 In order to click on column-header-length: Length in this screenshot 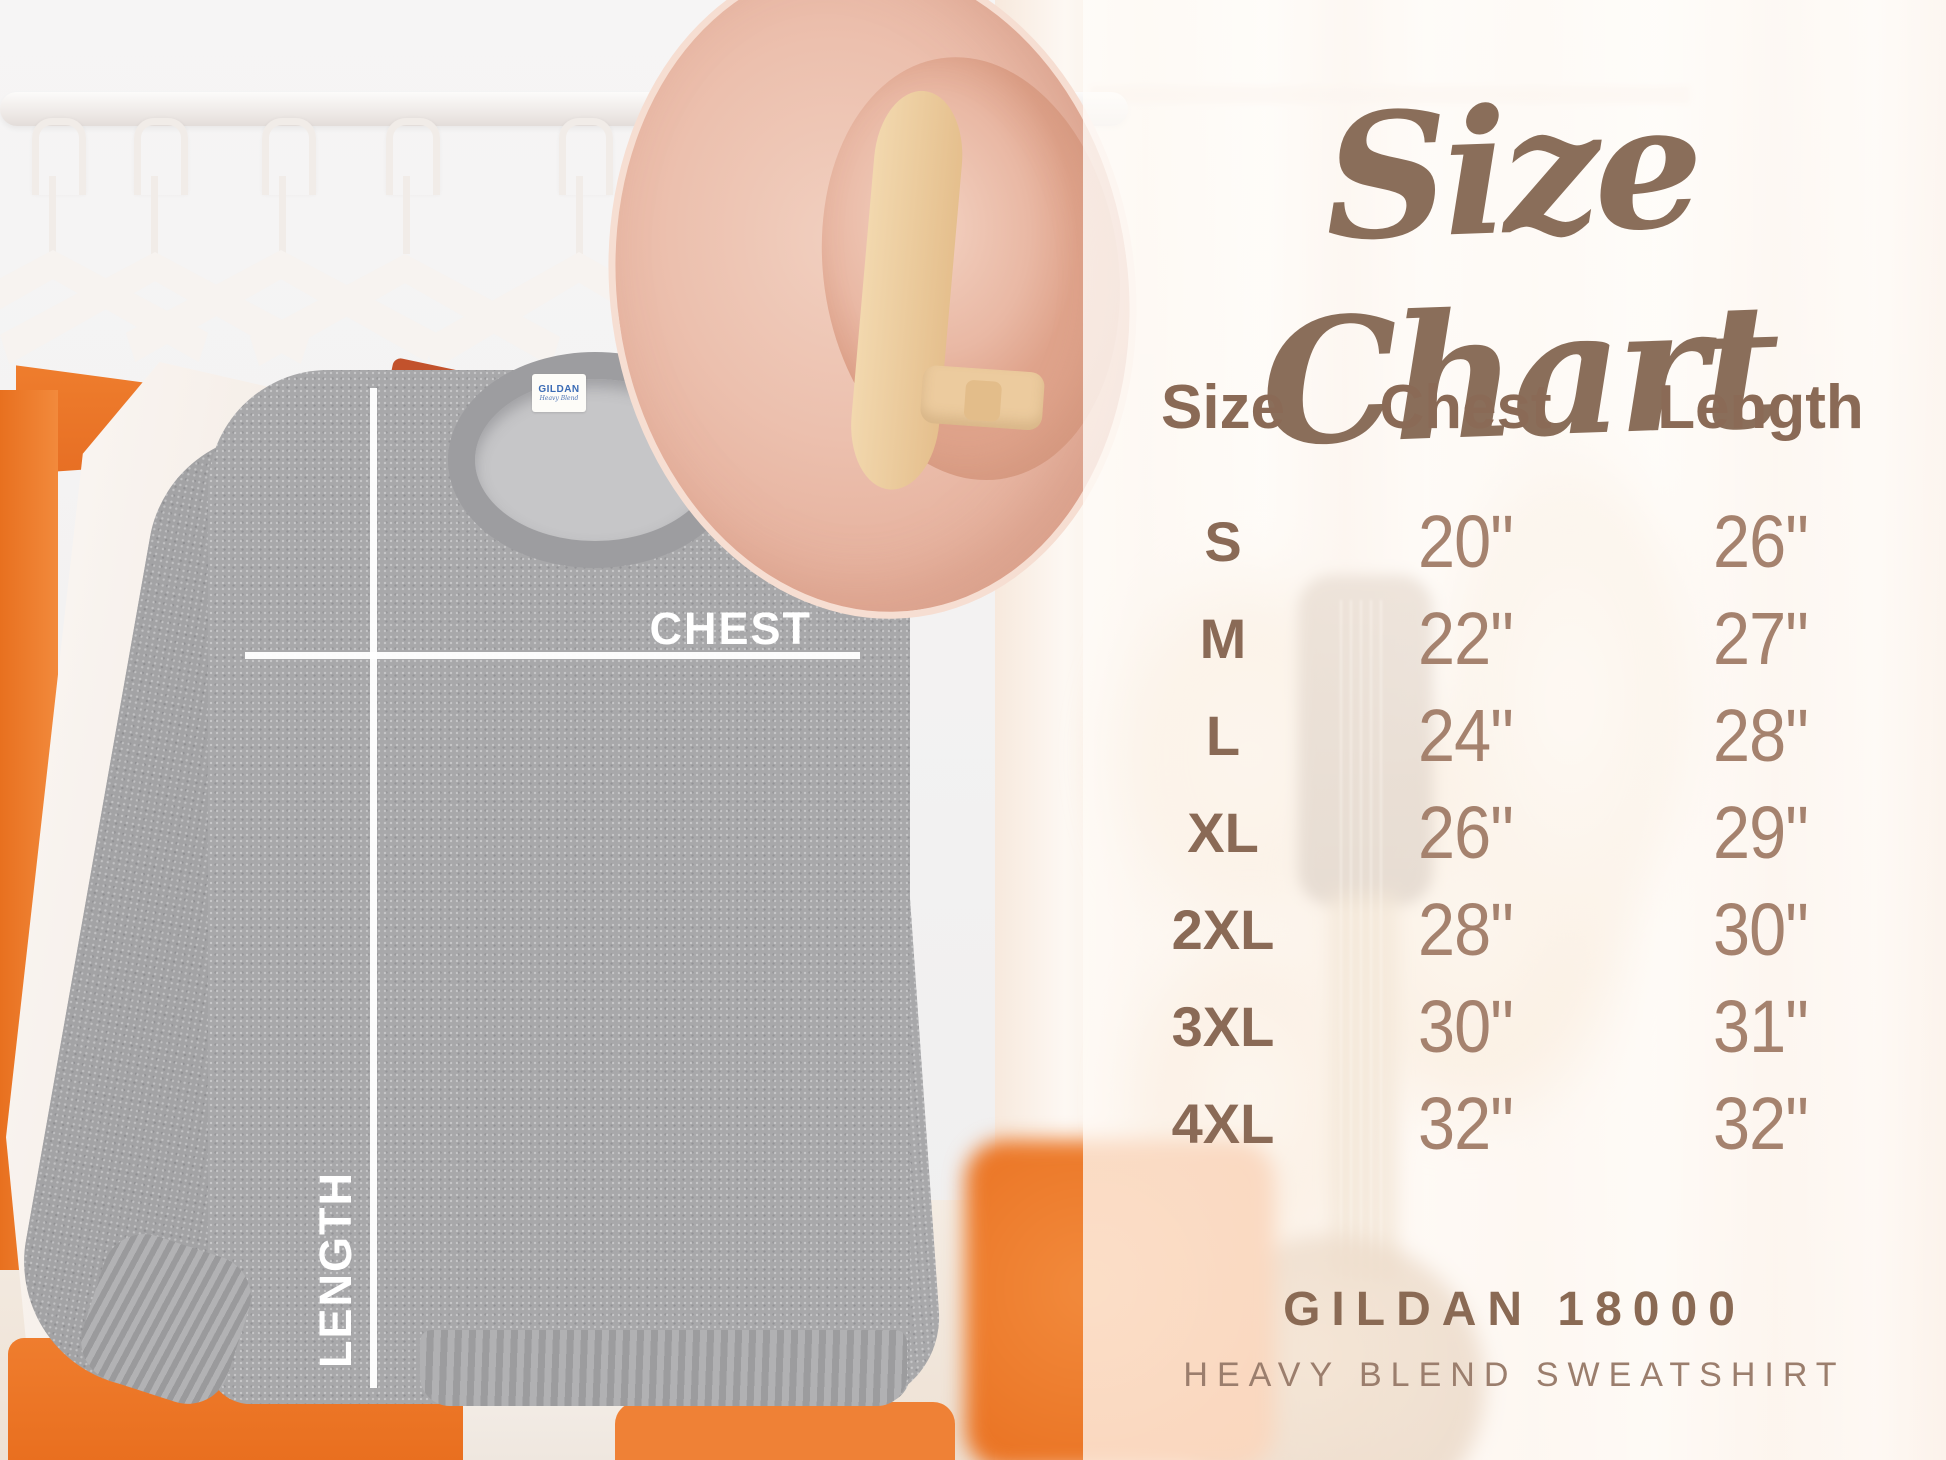, I will do `click(1760, 407)`.